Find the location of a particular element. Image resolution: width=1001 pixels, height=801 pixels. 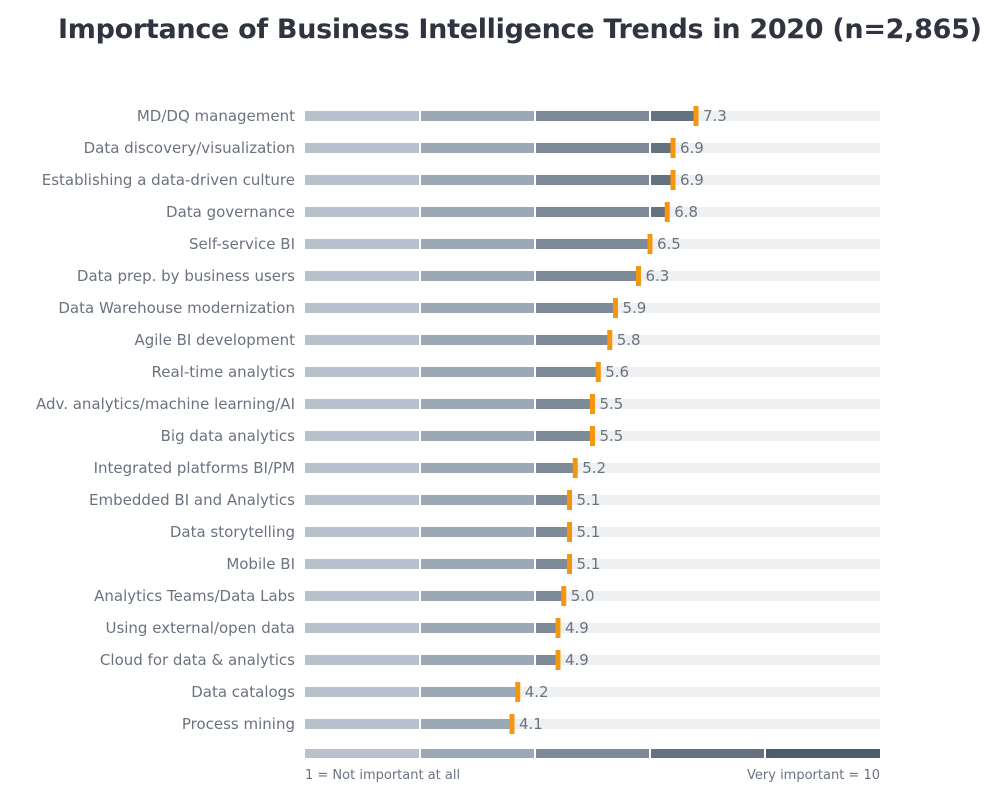

category-label: Analytics Teams/Data Labs is located at coordinates (194, 596).